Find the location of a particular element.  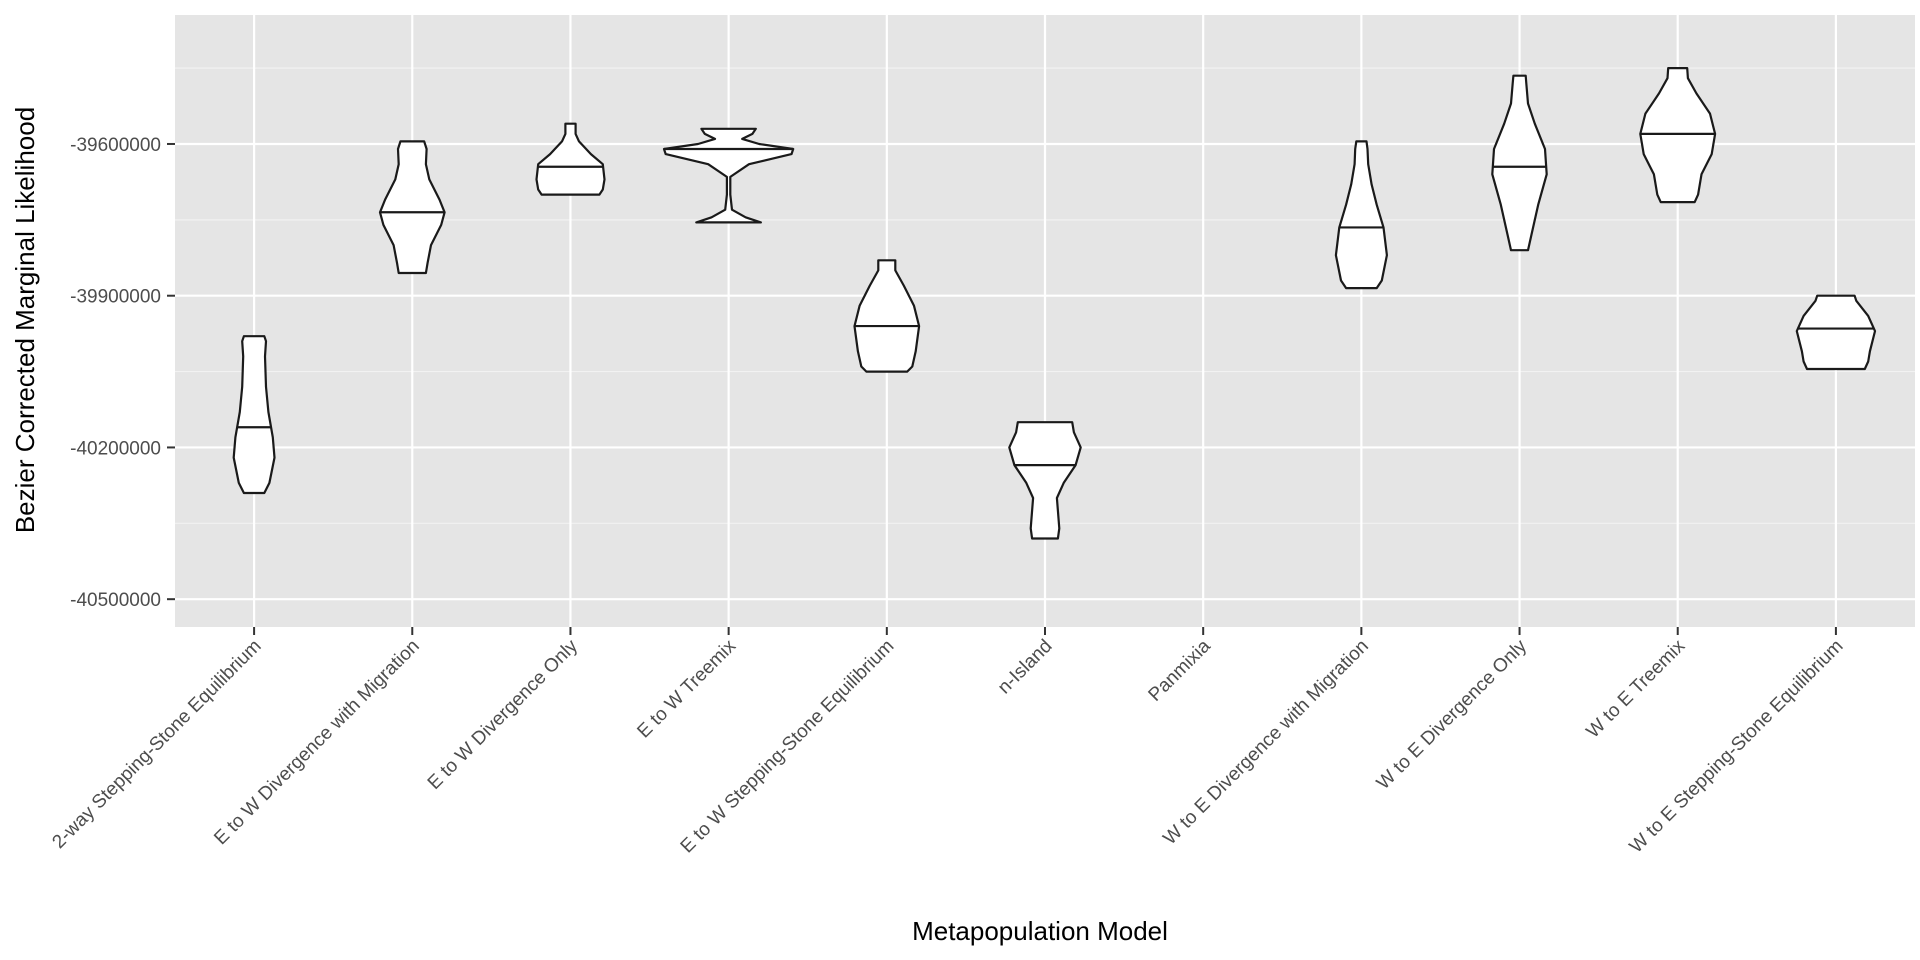

x-tick-label: Panmixia is located at coordinates (1180, 670).